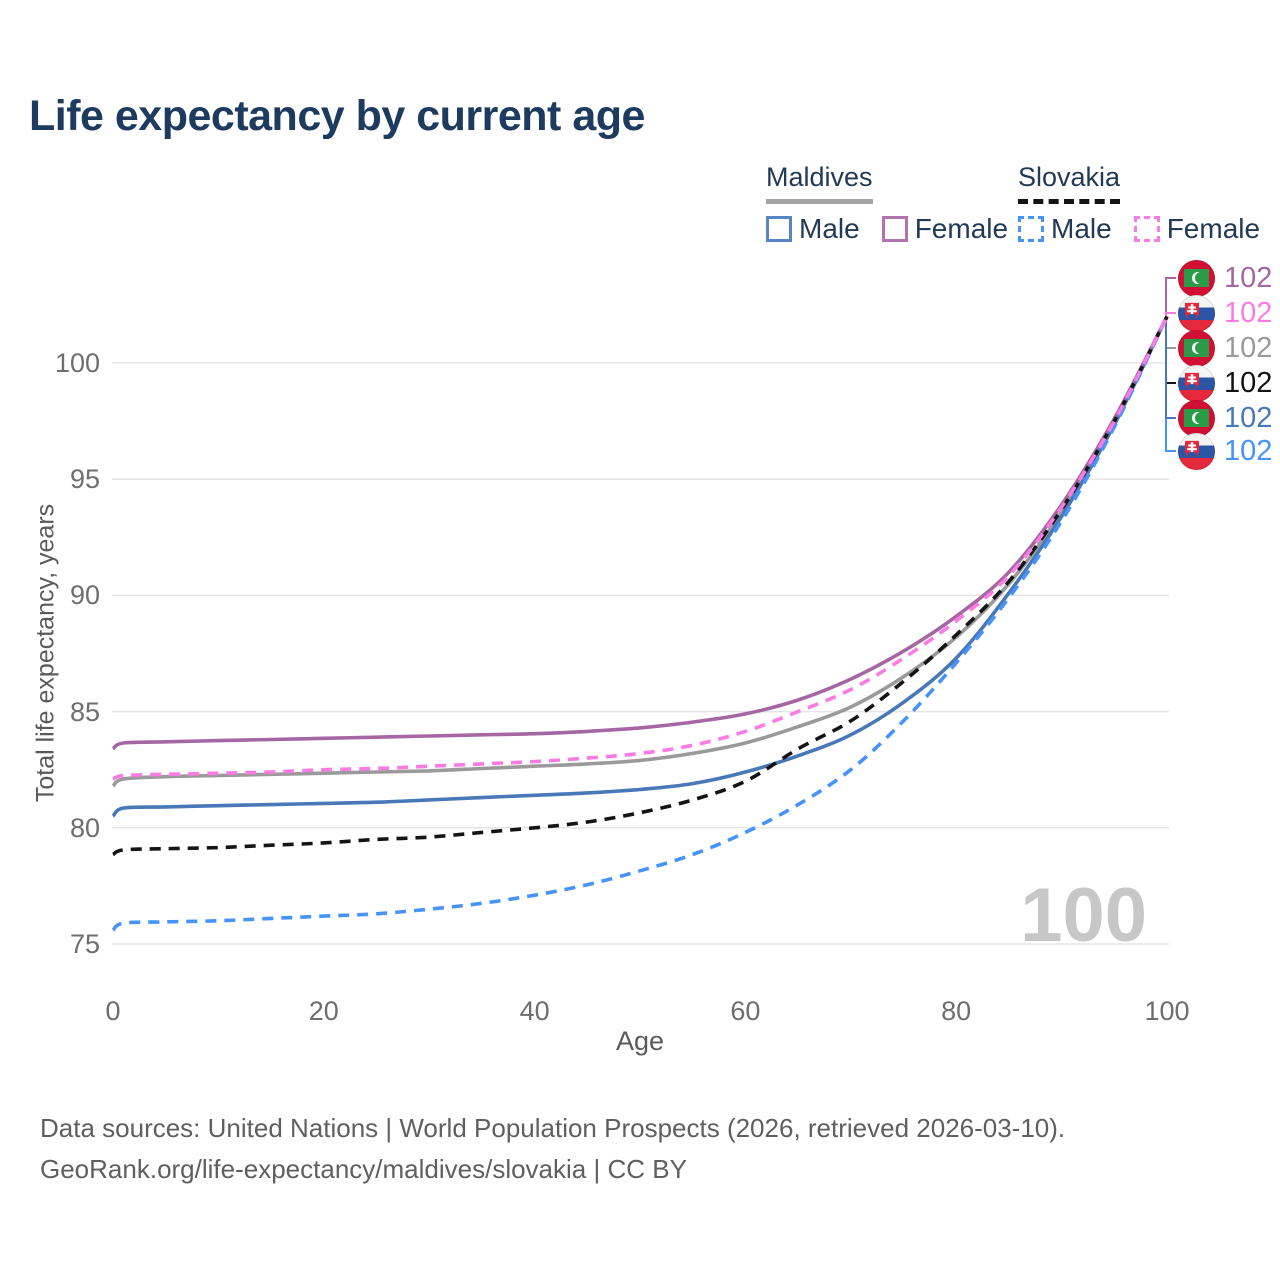 This screenshot has height=1280, width=1280. What do you see at coordinates (534, 1011) in the screenshot?
I see `x-tick-label: 40` at bounding box center [534, 1011].